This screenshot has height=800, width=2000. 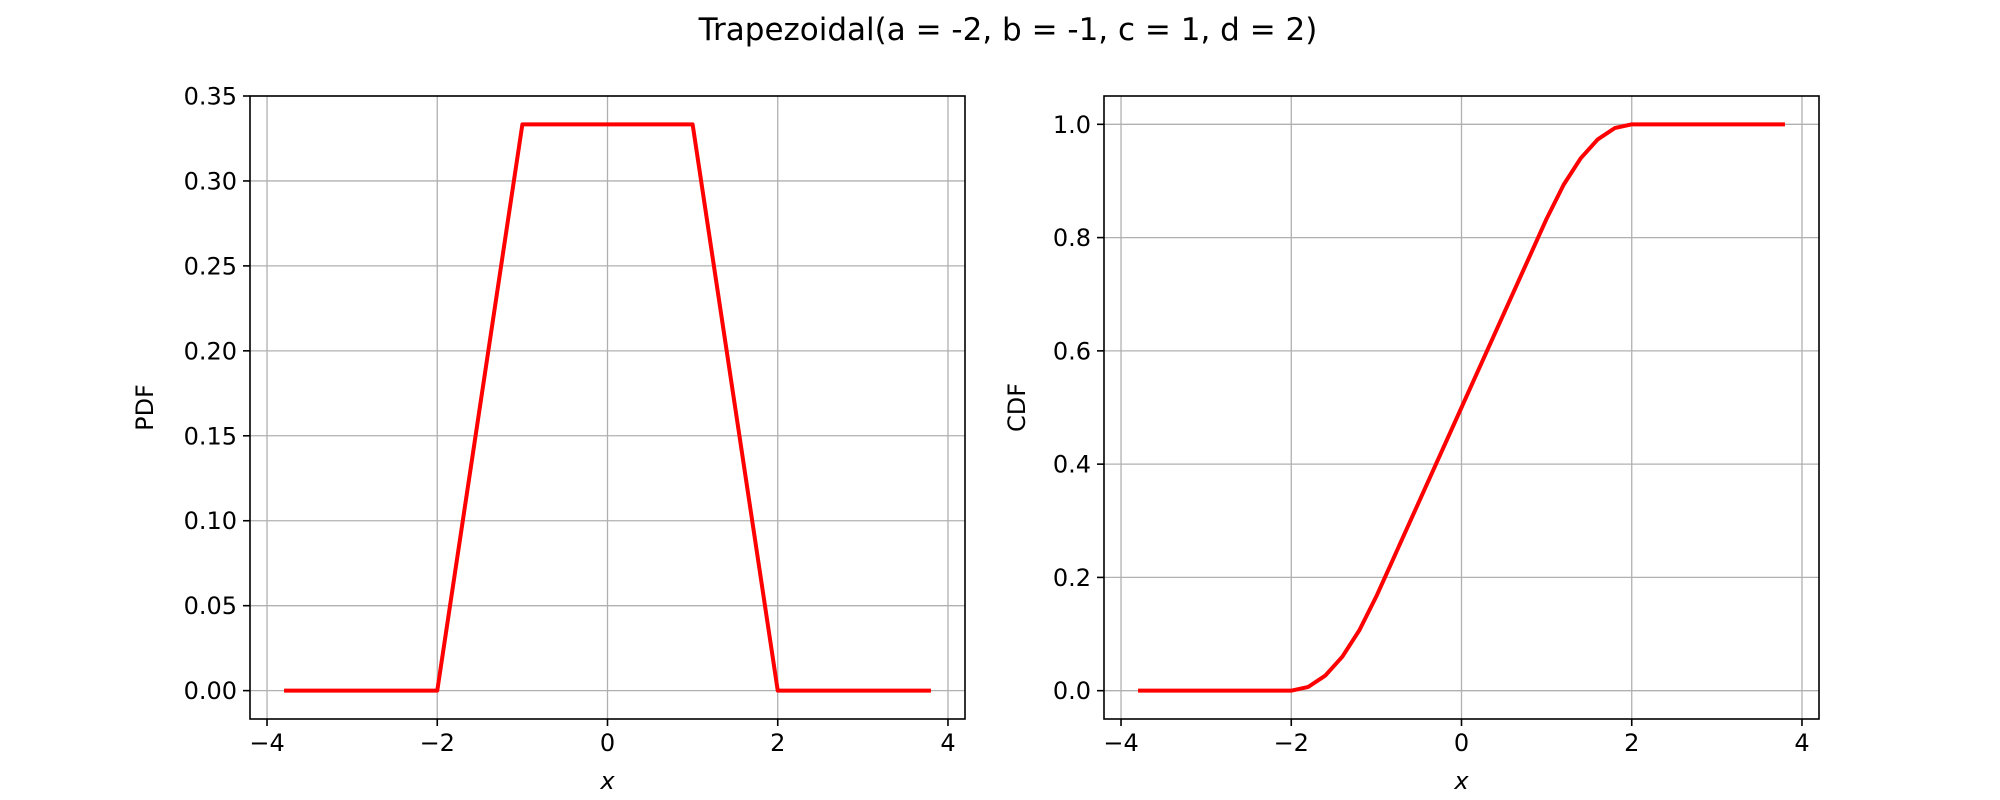 I want to click on cdf-x-tick-label: −4, so click(x=1120, y=743).